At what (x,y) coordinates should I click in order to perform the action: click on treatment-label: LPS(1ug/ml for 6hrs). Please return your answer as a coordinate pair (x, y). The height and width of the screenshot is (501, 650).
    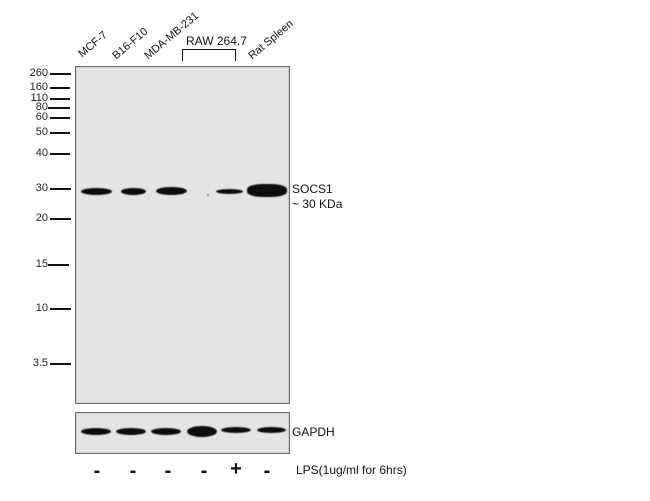
    Looking at the image, I should click on (351, 470).